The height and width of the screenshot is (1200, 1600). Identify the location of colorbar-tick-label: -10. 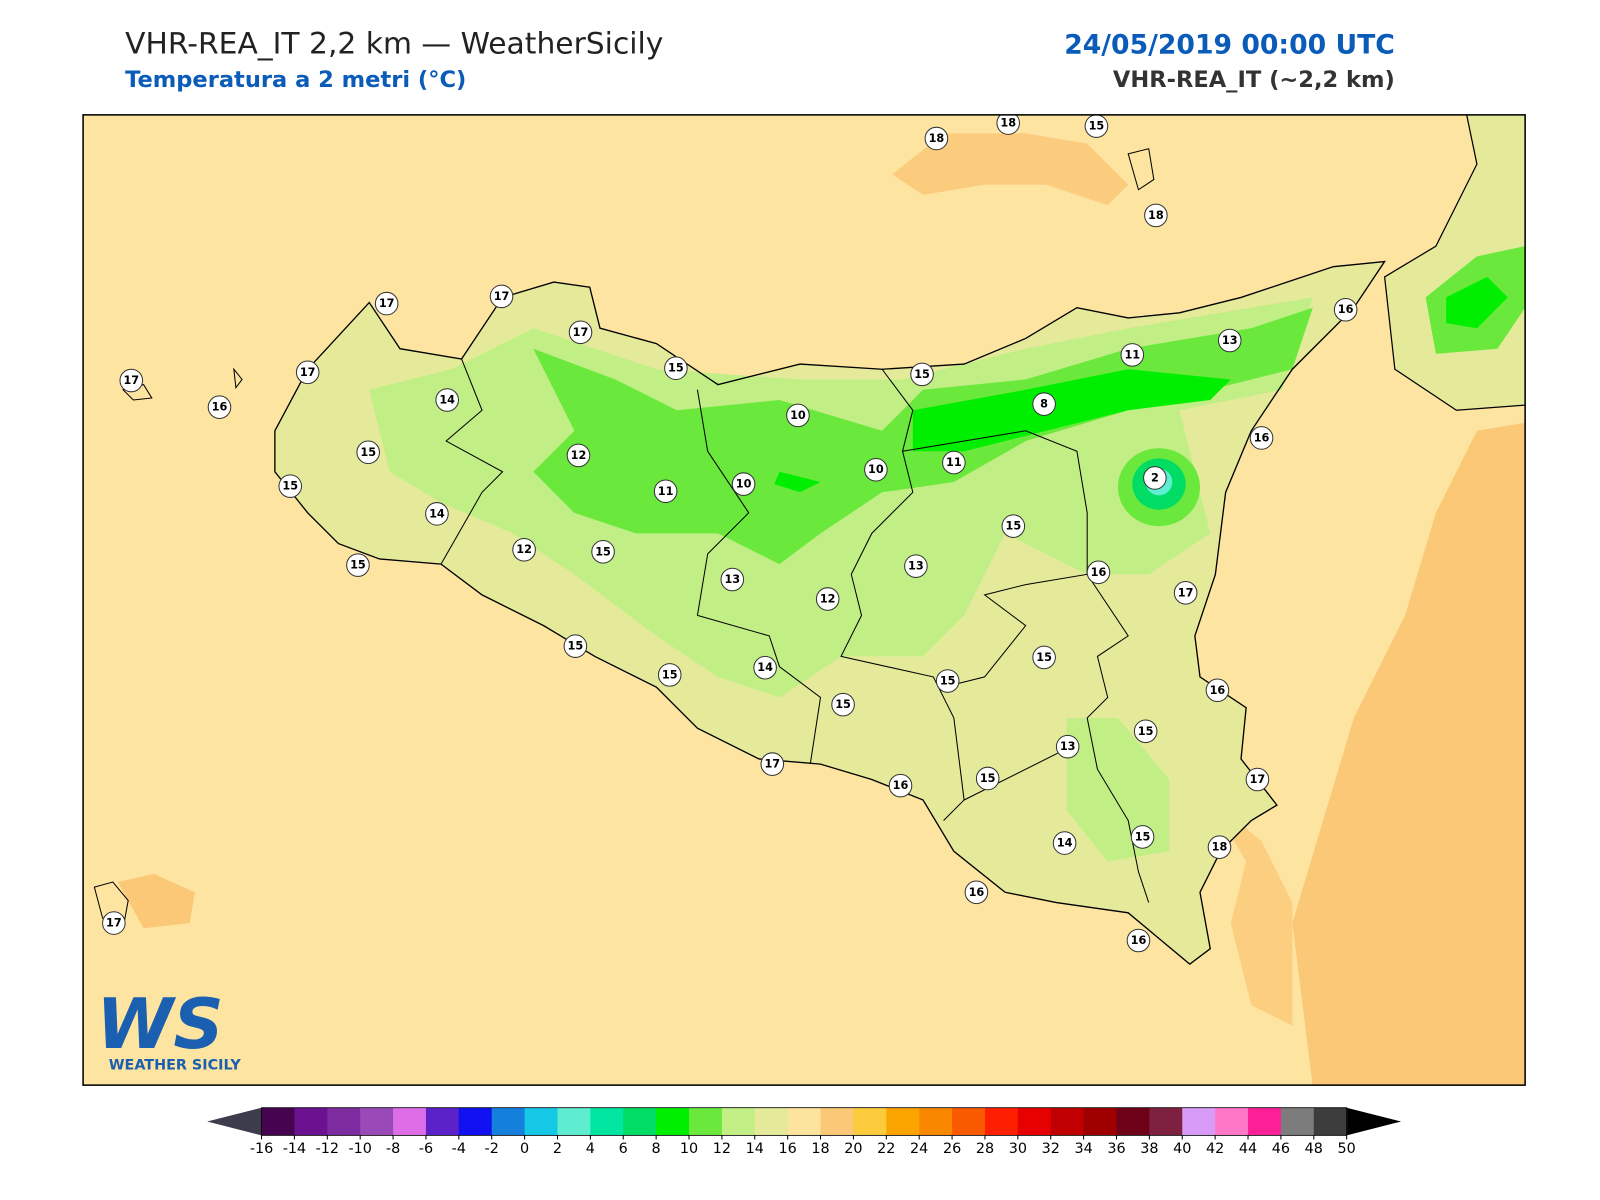
(359, 1149).